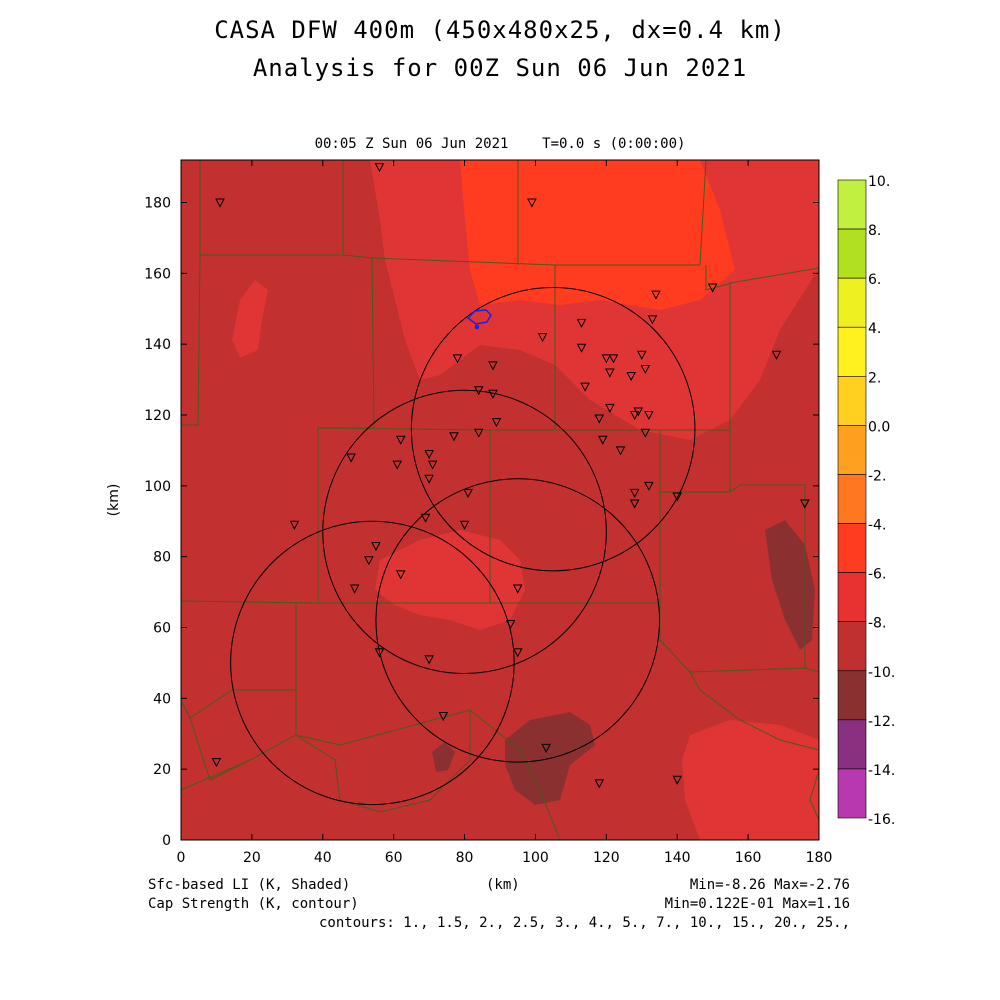 Image resolution: width=1000 pixels, height=1000 pixels. I want to click on x-tick-label: 40, so click(323, 858).